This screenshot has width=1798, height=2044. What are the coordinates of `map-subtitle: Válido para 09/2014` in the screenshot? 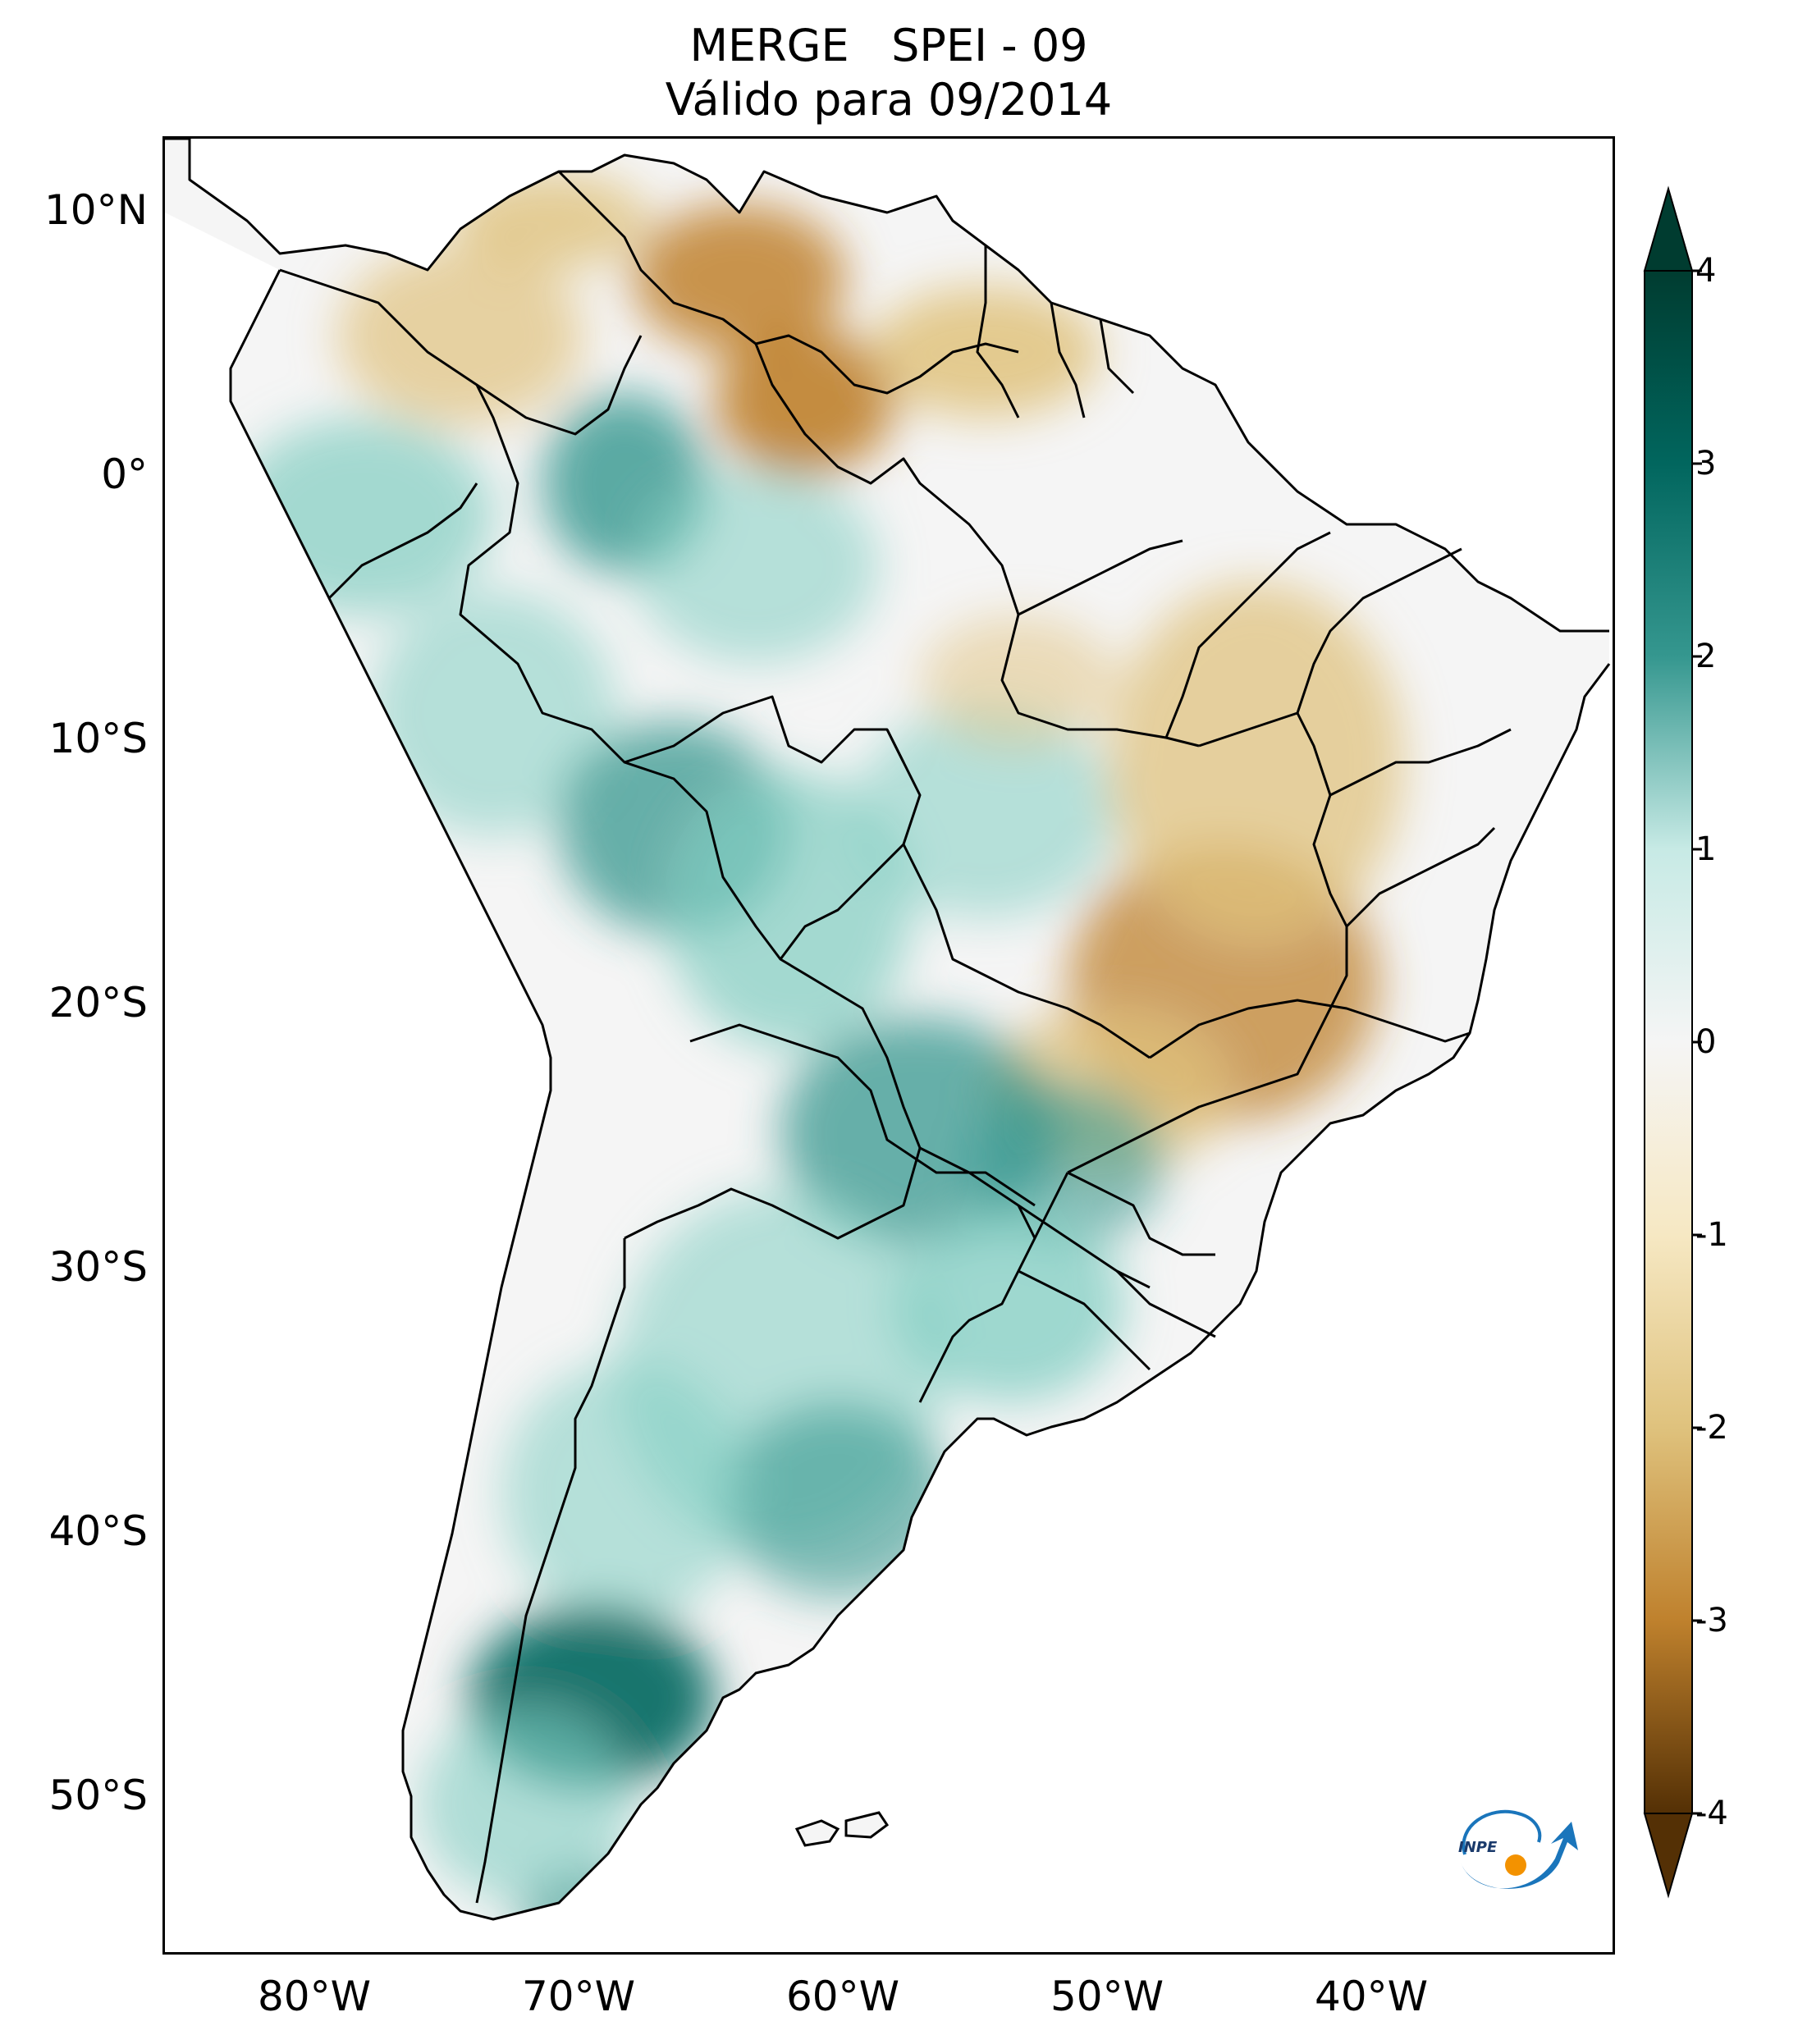 It's located at (889, 100).